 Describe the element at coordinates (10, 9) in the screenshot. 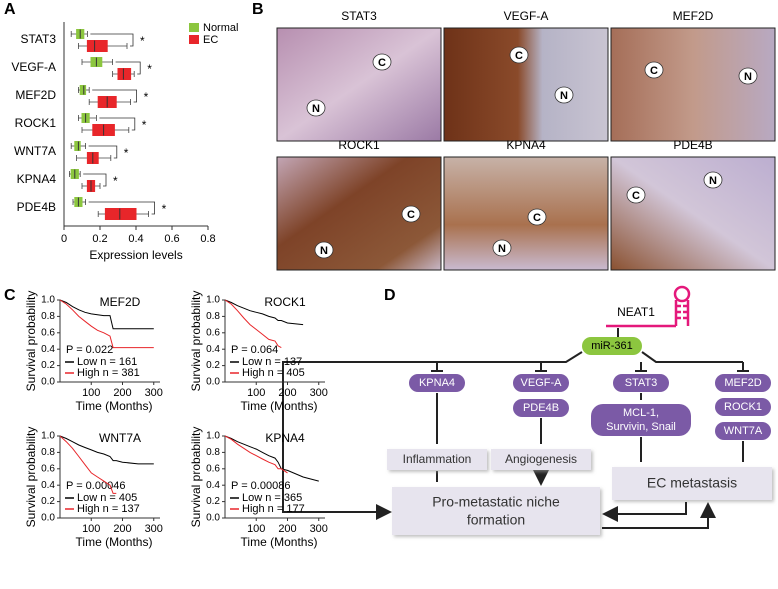

I see `panel-label: A` at that location.